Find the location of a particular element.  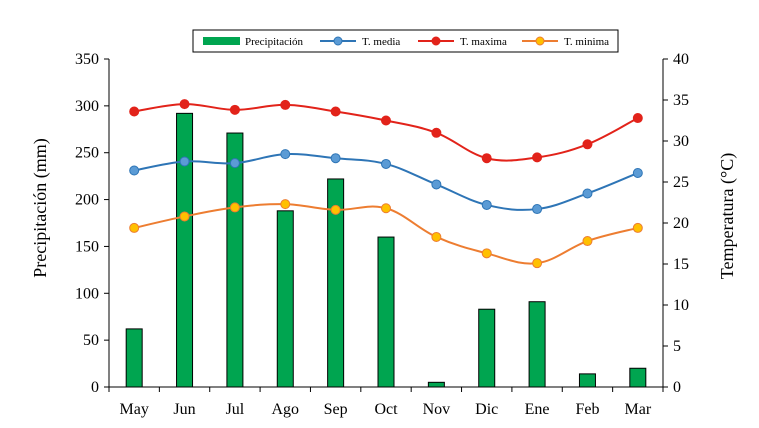

marker-t-media-oct is located at coordinates (386, 163).